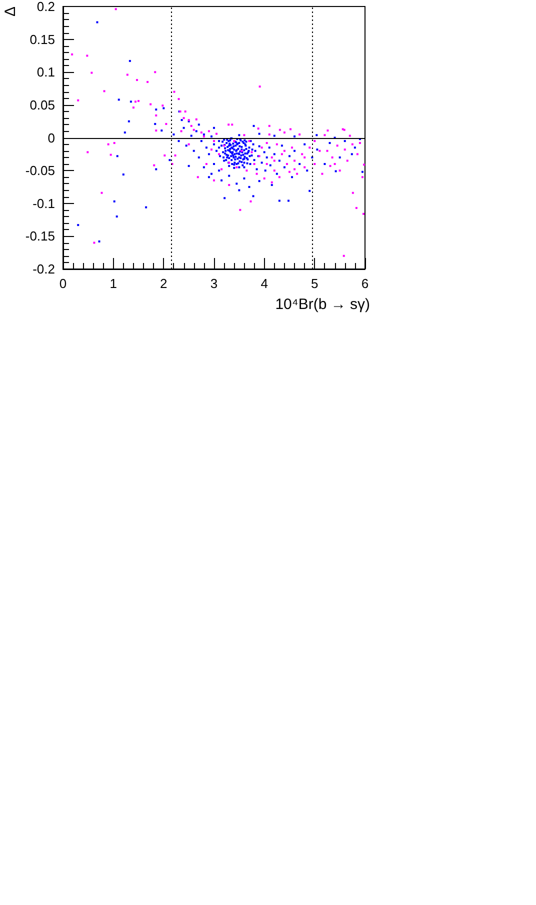  Describe the element at coordinates (314, 283) in the screenshot. I see `x-tick-label: 5` at that location.